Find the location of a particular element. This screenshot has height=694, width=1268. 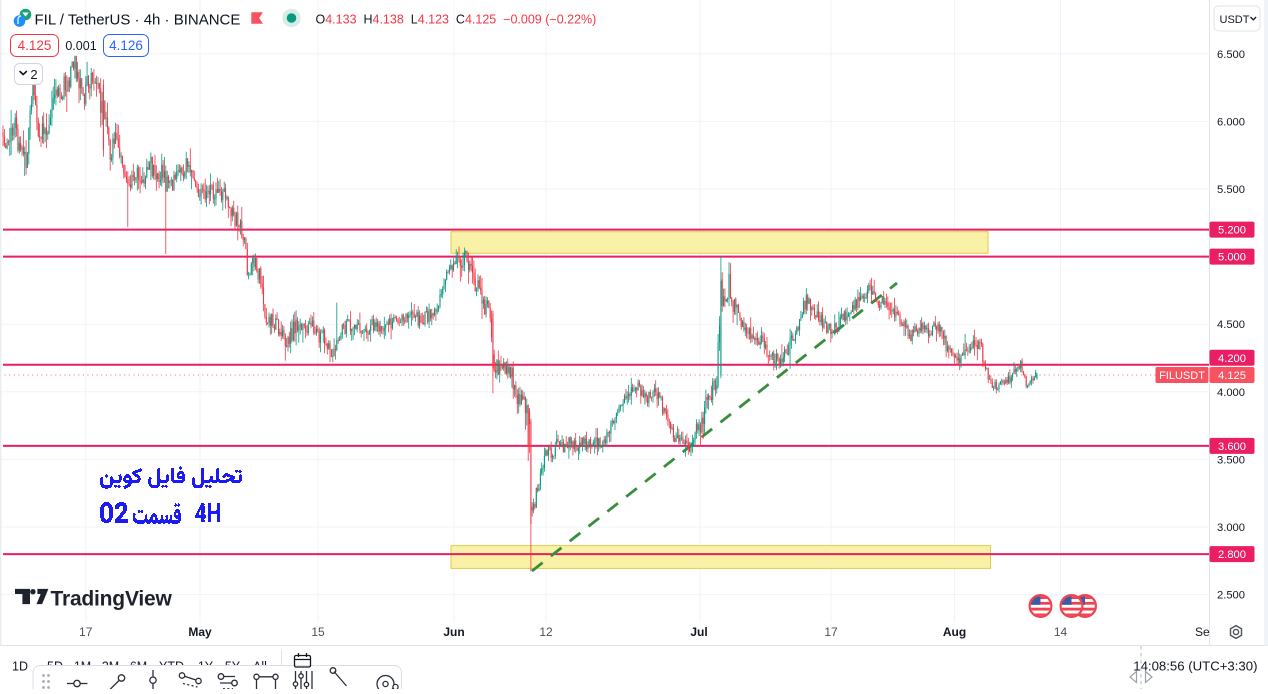

svg-text: 5.500 is located at coordinates (1231, 190).